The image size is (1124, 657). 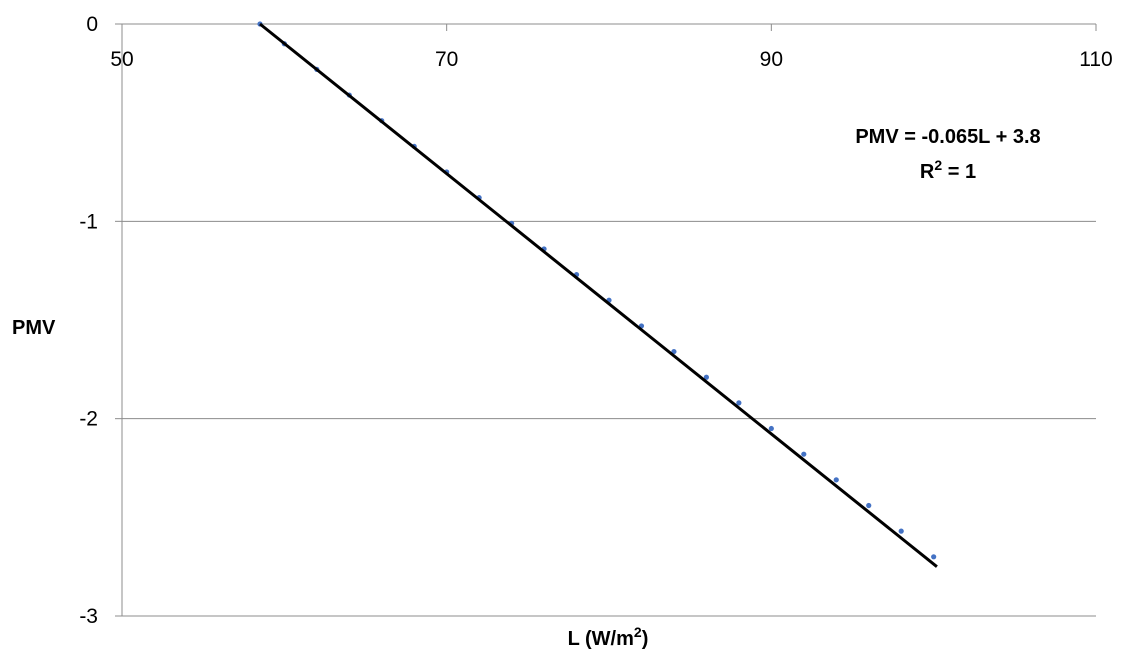 I want to click on r-squared-label: R2 = 1, so click(x=948, y=170).